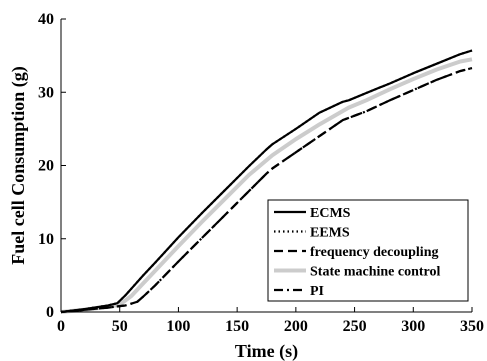 Image resolution: width=487 pixels, height=361 pixels. Describe the element at coordinates (237, 326) in the screenshot. I see `x-tick-label: 150` at that location.